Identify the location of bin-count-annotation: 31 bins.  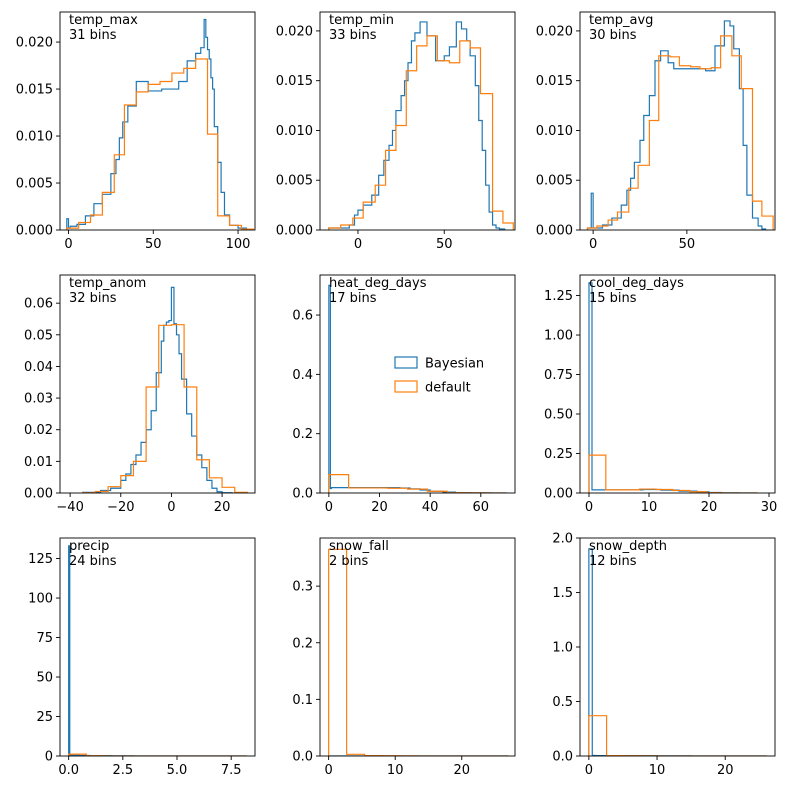
(93, 35).